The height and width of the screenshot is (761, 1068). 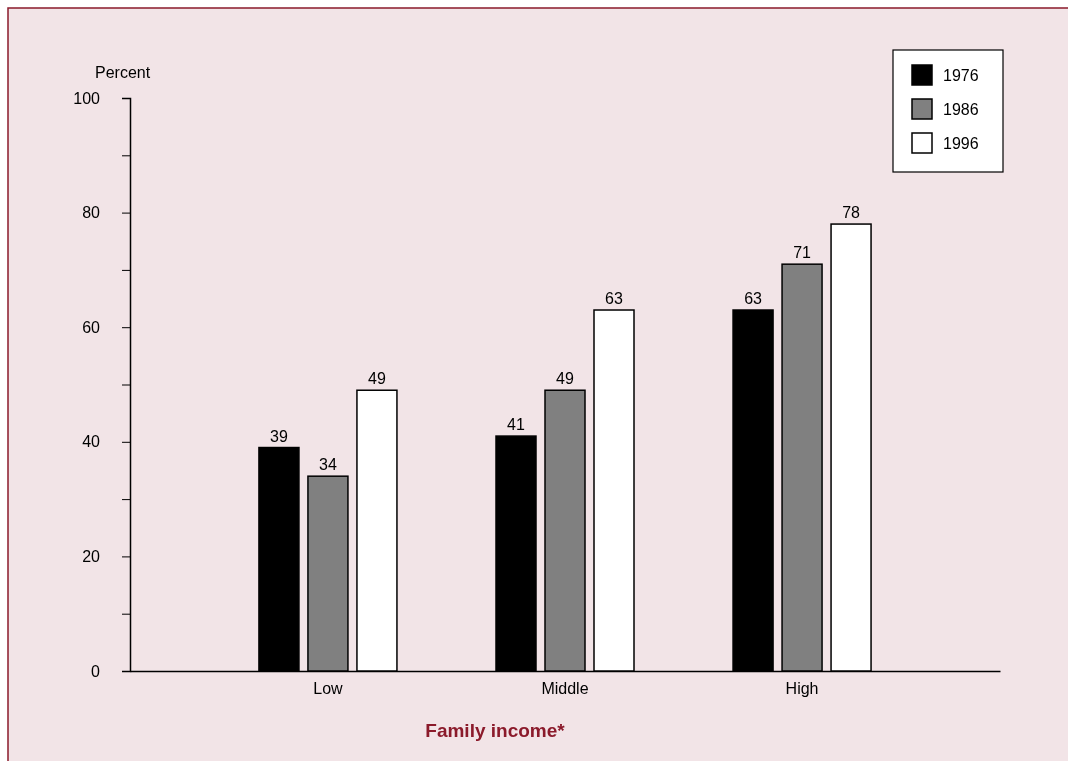 I want to click on y-tick-label: 100, so click(x=87, y=98).